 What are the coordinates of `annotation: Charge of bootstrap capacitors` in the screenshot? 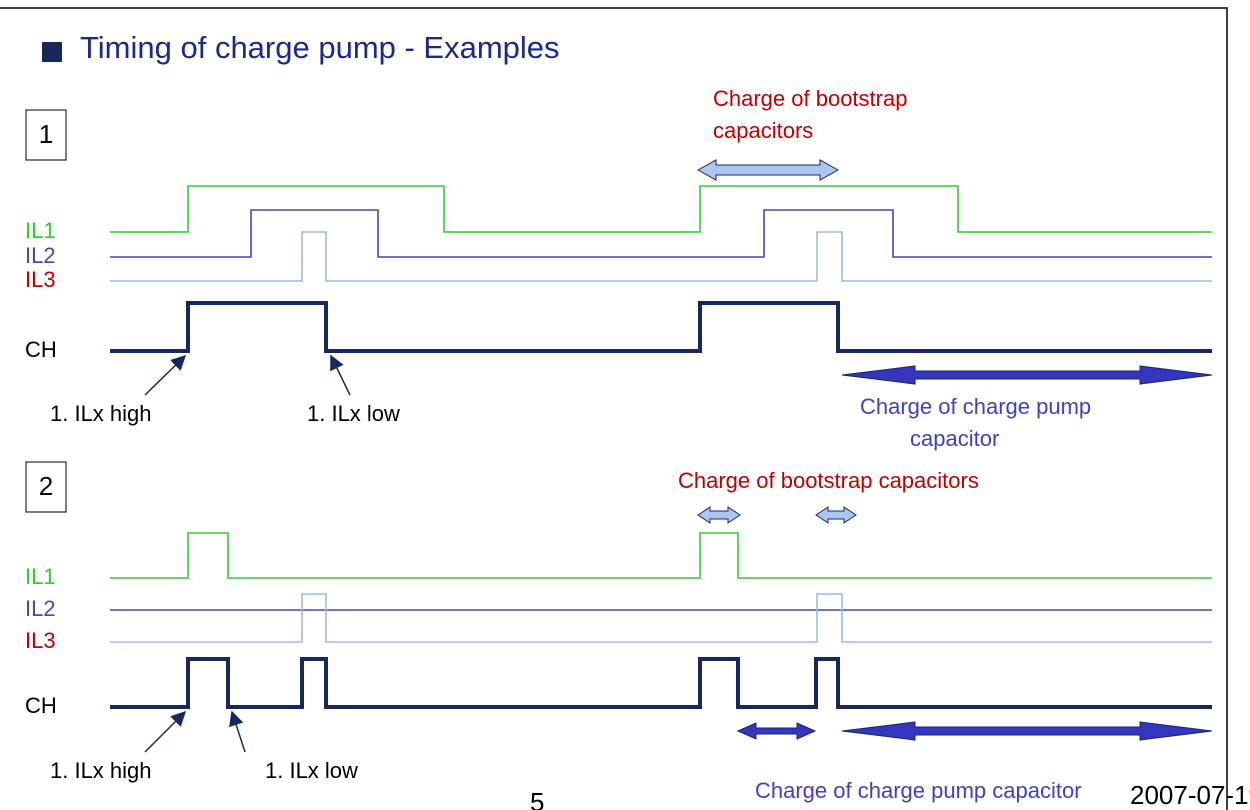 It's located at (828, 480).